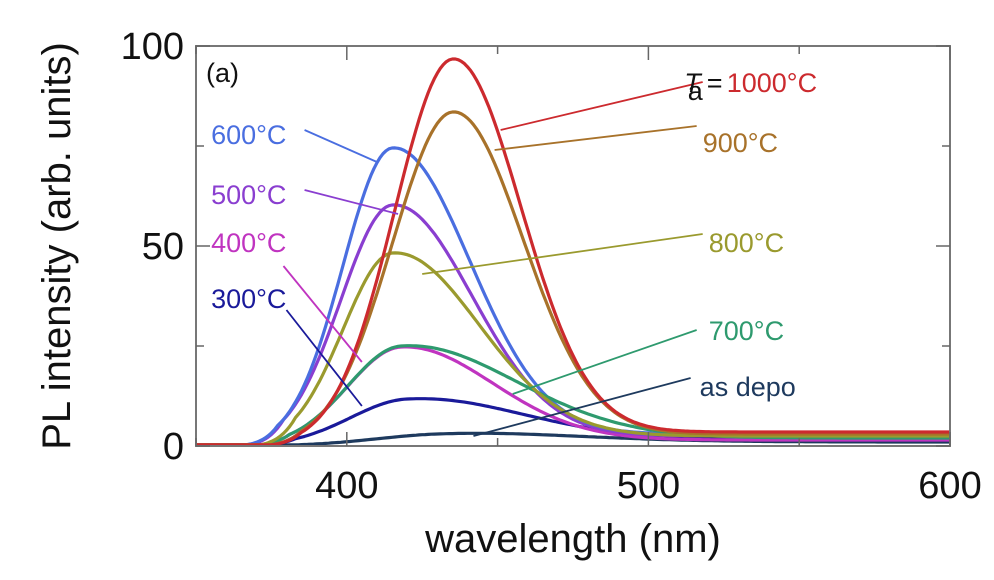 This screenshot has height=580, width=994. What do you see at coordinates (152, 47) in the screenshot?
I see `y-tick-label: 100` at bounding box center [152, 47].